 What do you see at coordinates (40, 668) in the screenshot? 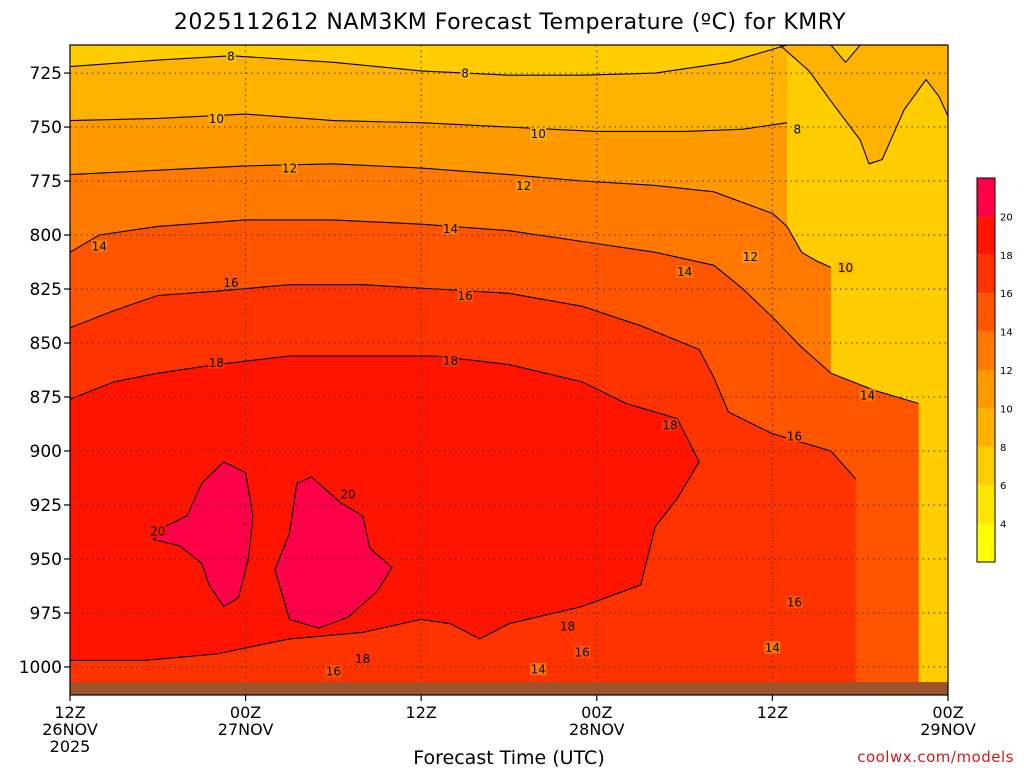
I see `y-tick-label: 1000` at bounding box center [40, 668].